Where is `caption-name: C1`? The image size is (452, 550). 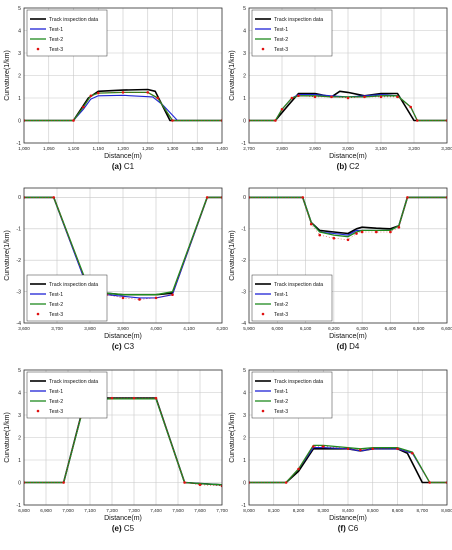 caption-name: C1 is located at coordinates (128, 166).